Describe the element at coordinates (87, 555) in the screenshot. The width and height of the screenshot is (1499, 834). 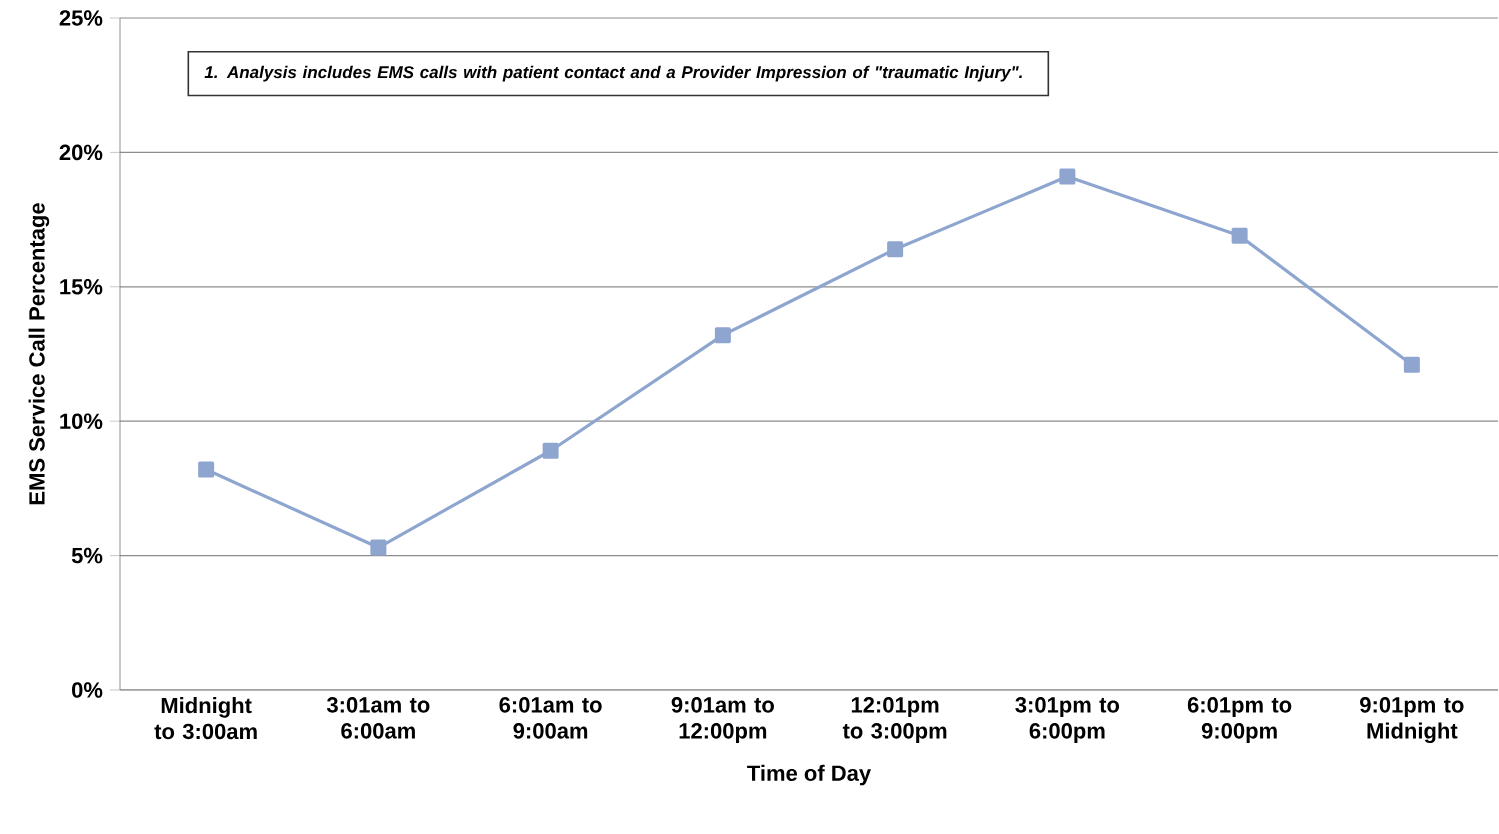
I see `y-tick-label: 5%` at that location.